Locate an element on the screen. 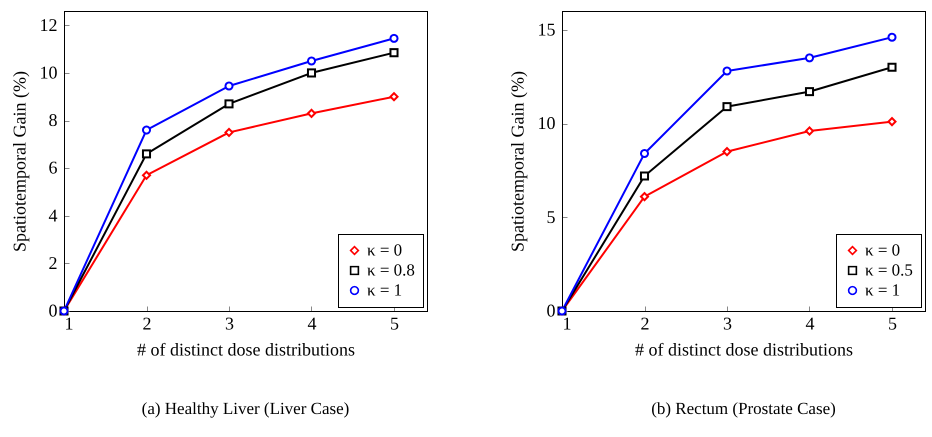 Image resolution: width=932 pixels, height=437 pixels. text: (b) Rectum (Prostate Case) is located at coordinates (743, 408).